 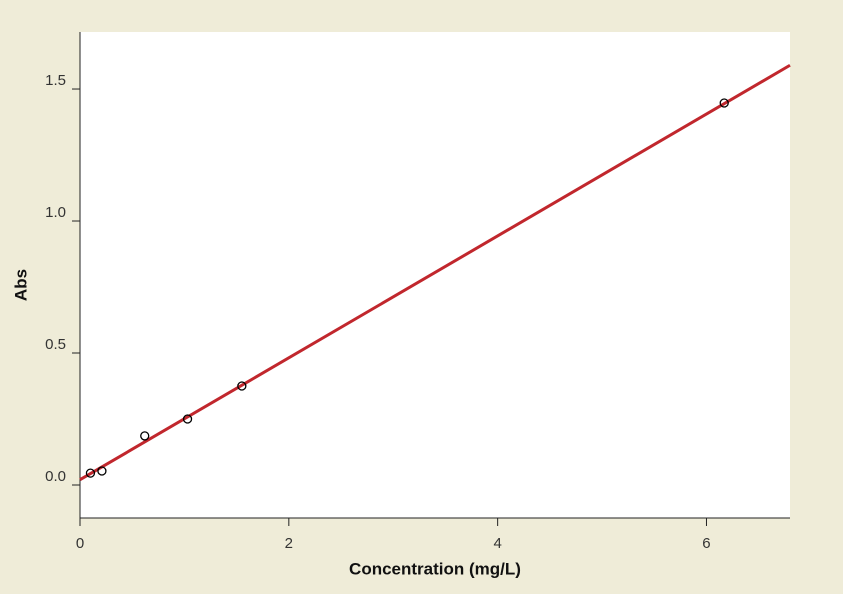 I want to click on x-tick-label: 4, so click(x=497, y=543).